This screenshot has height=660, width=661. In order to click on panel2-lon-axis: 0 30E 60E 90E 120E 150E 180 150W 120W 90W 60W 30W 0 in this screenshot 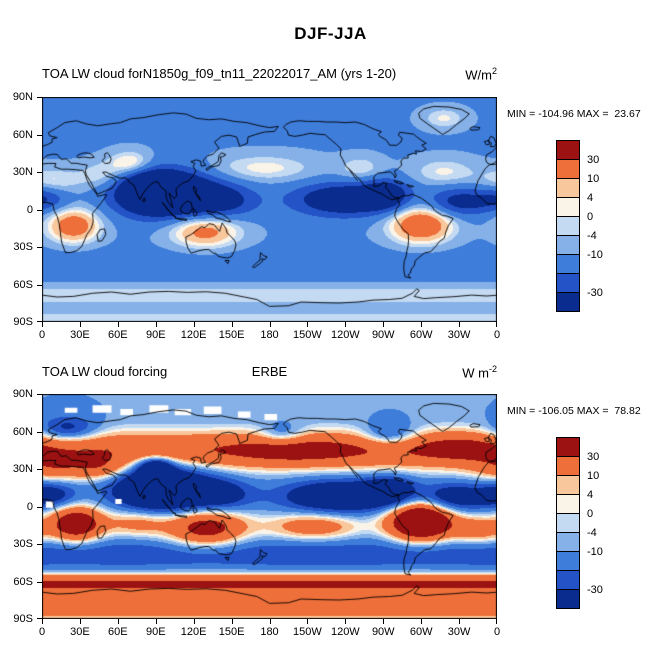, I will do `click(270, 630)`.